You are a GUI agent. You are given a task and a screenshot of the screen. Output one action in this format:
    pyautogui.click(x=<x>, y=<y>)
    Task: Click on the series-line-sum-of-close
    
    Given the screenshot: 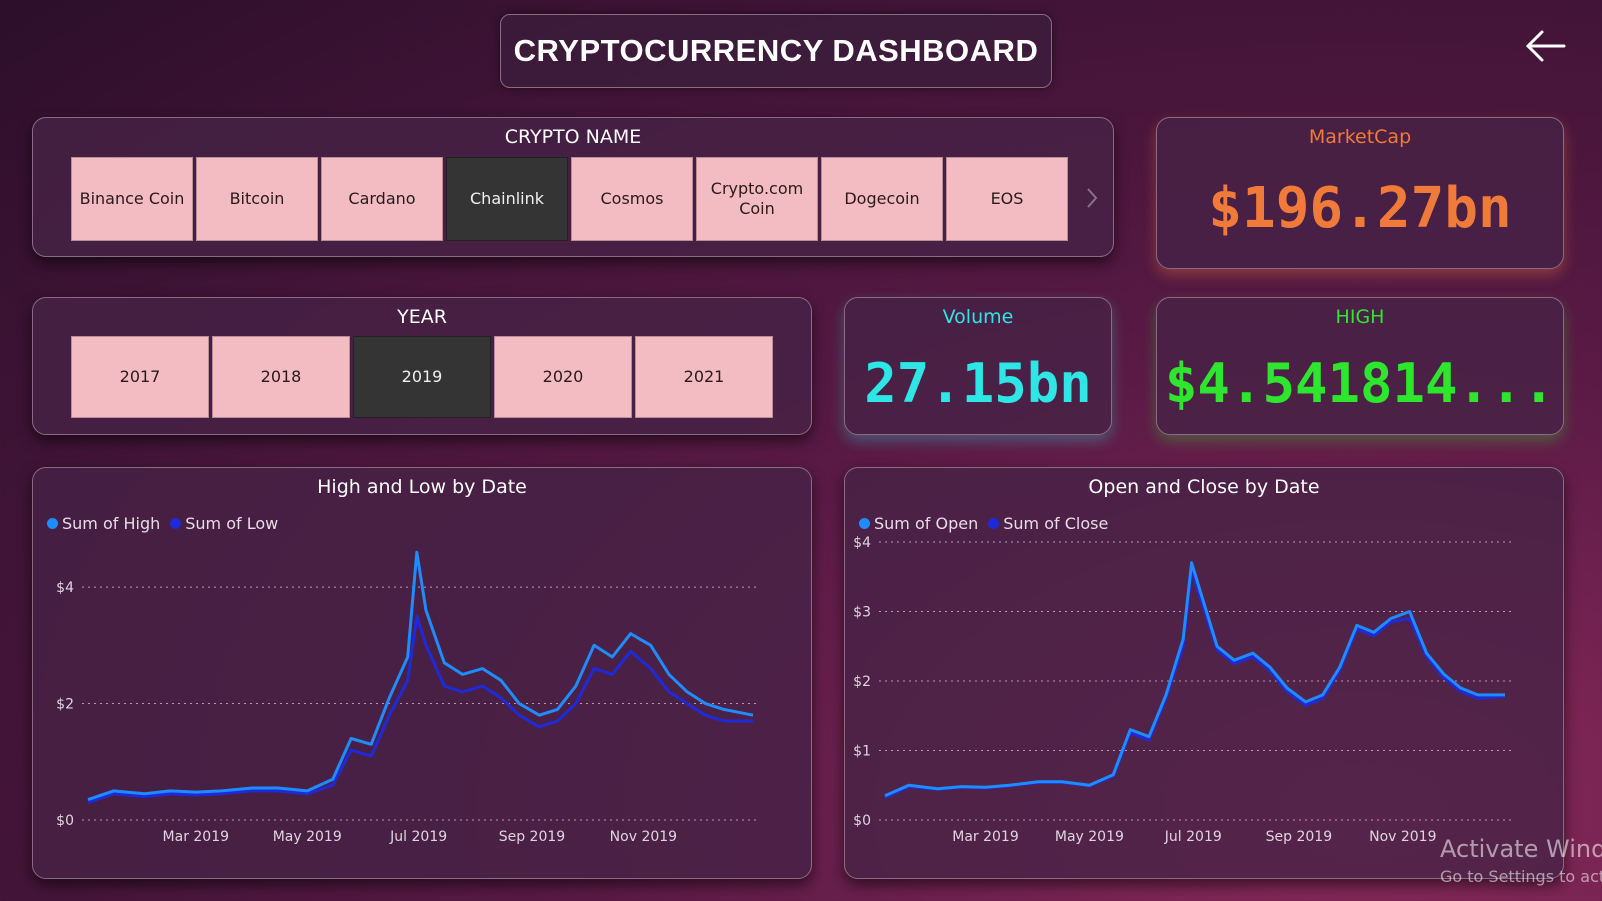 What is the action you would take?
    pyautogui.click(x=1195, y=684)
    